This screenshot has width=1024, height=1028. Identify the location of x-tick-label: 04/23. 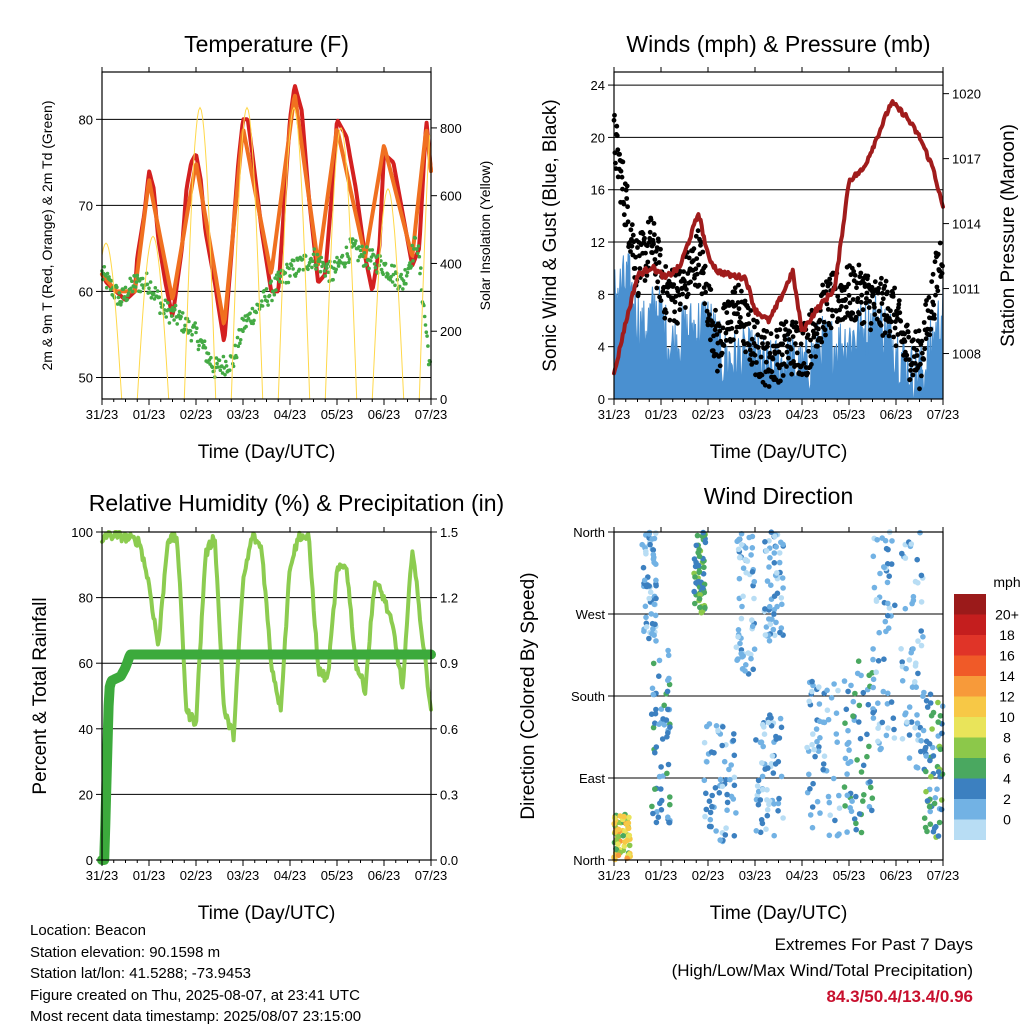
(802, 414).